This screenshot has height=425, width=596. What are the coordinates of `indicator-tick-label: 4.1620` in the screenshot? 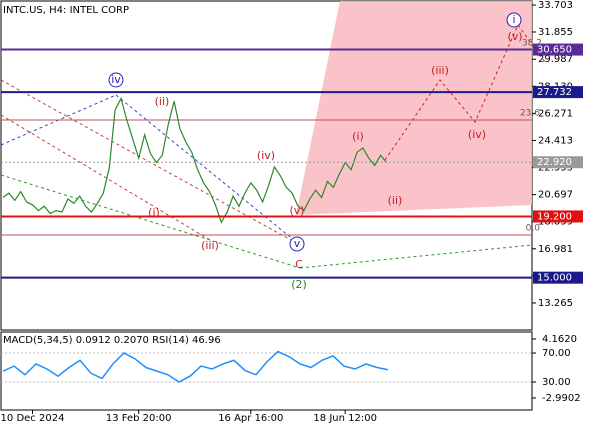 It's located at (559, 339).